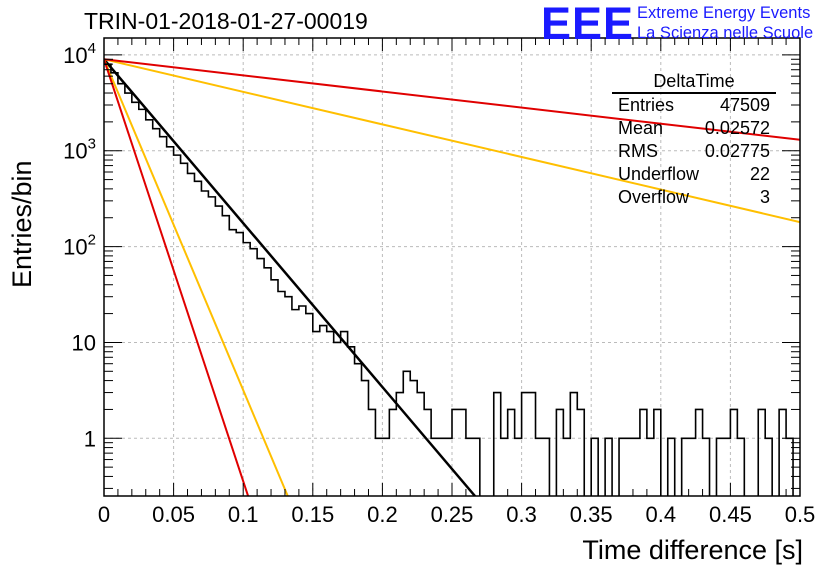 Image resolution: width=836 pixels, height=572 pixels. I want to click on stats-value: 0.02572, so click(737, 128).